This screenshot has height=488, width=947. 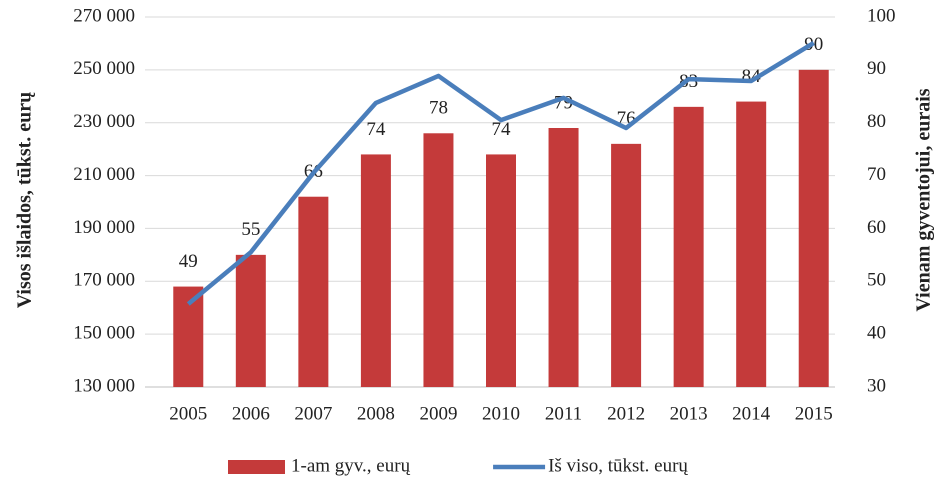 I want to click on x-tick-label: 2009, so click(x=438, y=413).